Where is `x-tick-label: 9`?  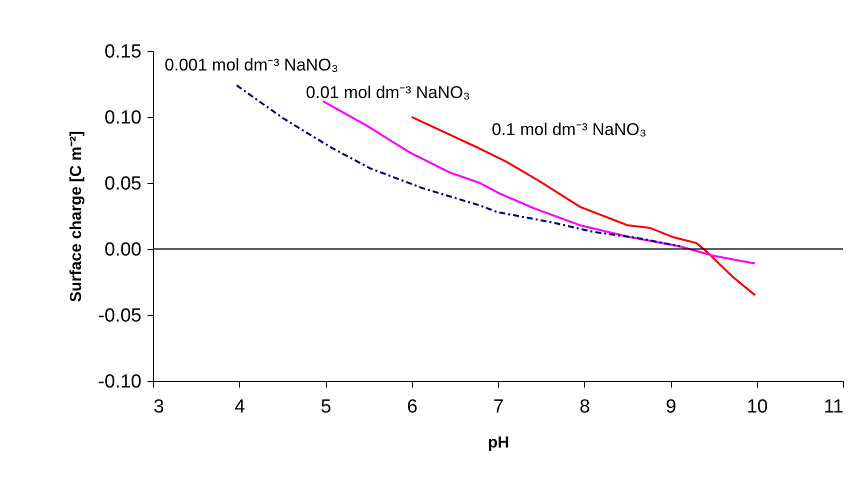
x-tick-label: 9 is located at coordinates (671, 407).